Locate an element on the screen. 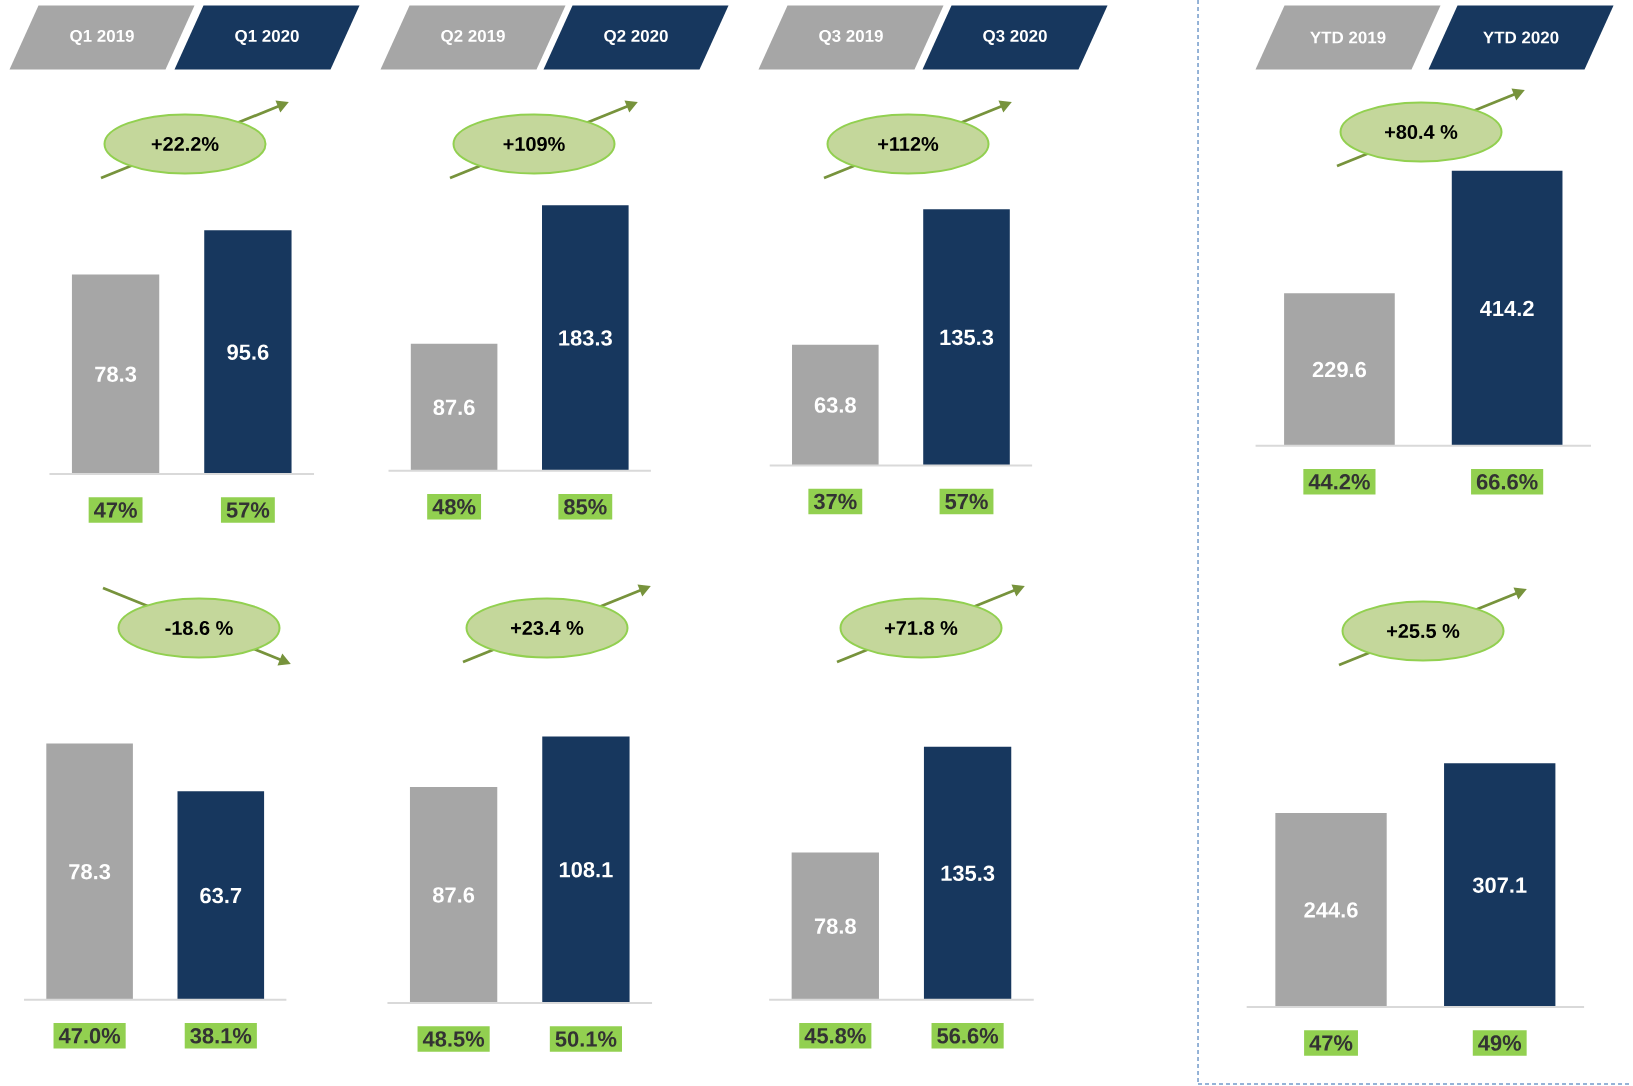 This screenshot has width=1633, height=1086. text: 45.8% is located at coordinates (835, 1036).